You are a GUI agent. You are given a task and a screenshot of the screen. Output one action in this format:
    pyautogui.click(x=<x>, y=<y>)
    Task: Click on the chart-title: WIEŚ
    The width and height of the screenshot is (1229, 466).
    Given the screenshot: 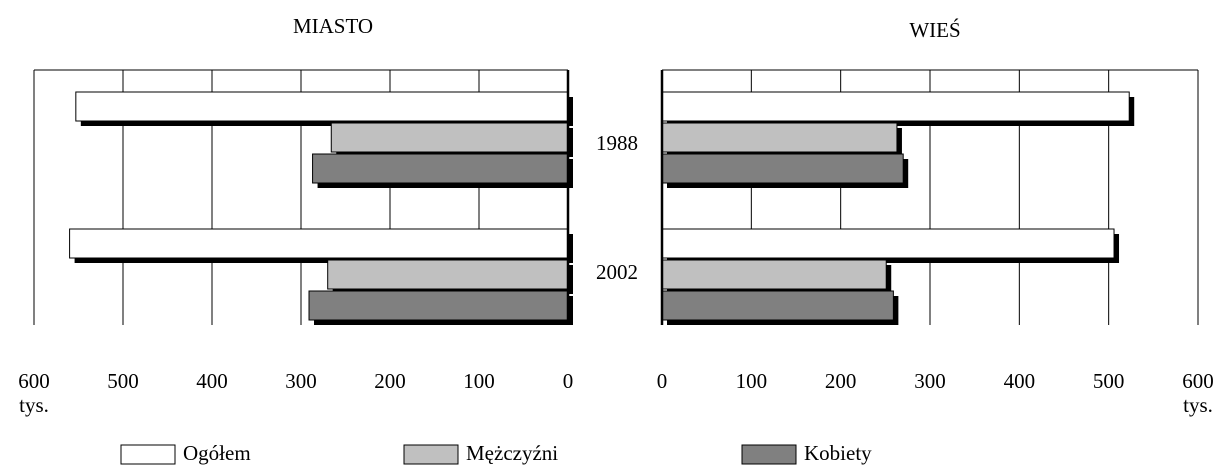 What is the action you would take?
    pyautogui.click(x=934, y=30)
    